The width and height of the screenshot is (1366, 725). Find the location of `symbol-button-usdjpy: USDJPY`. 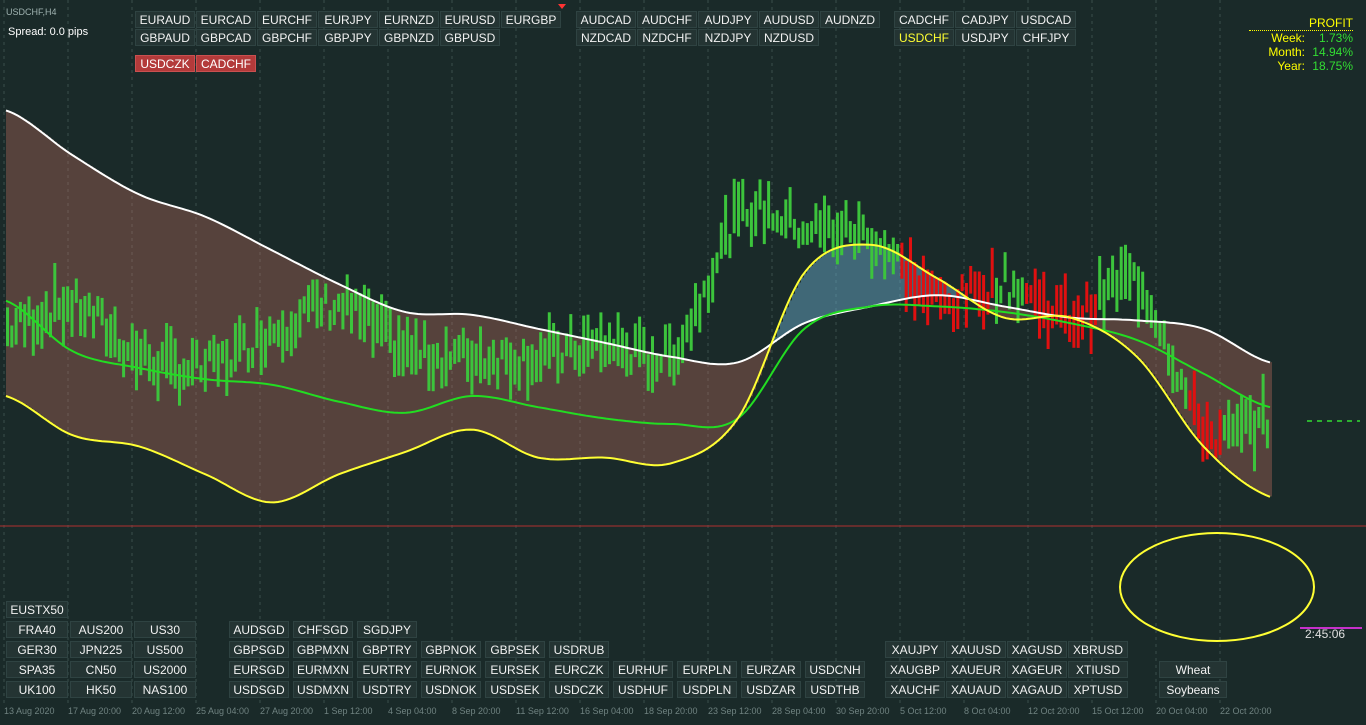

symbol-button-usdjpy: USDJPY is located at coordinates (985, 37).